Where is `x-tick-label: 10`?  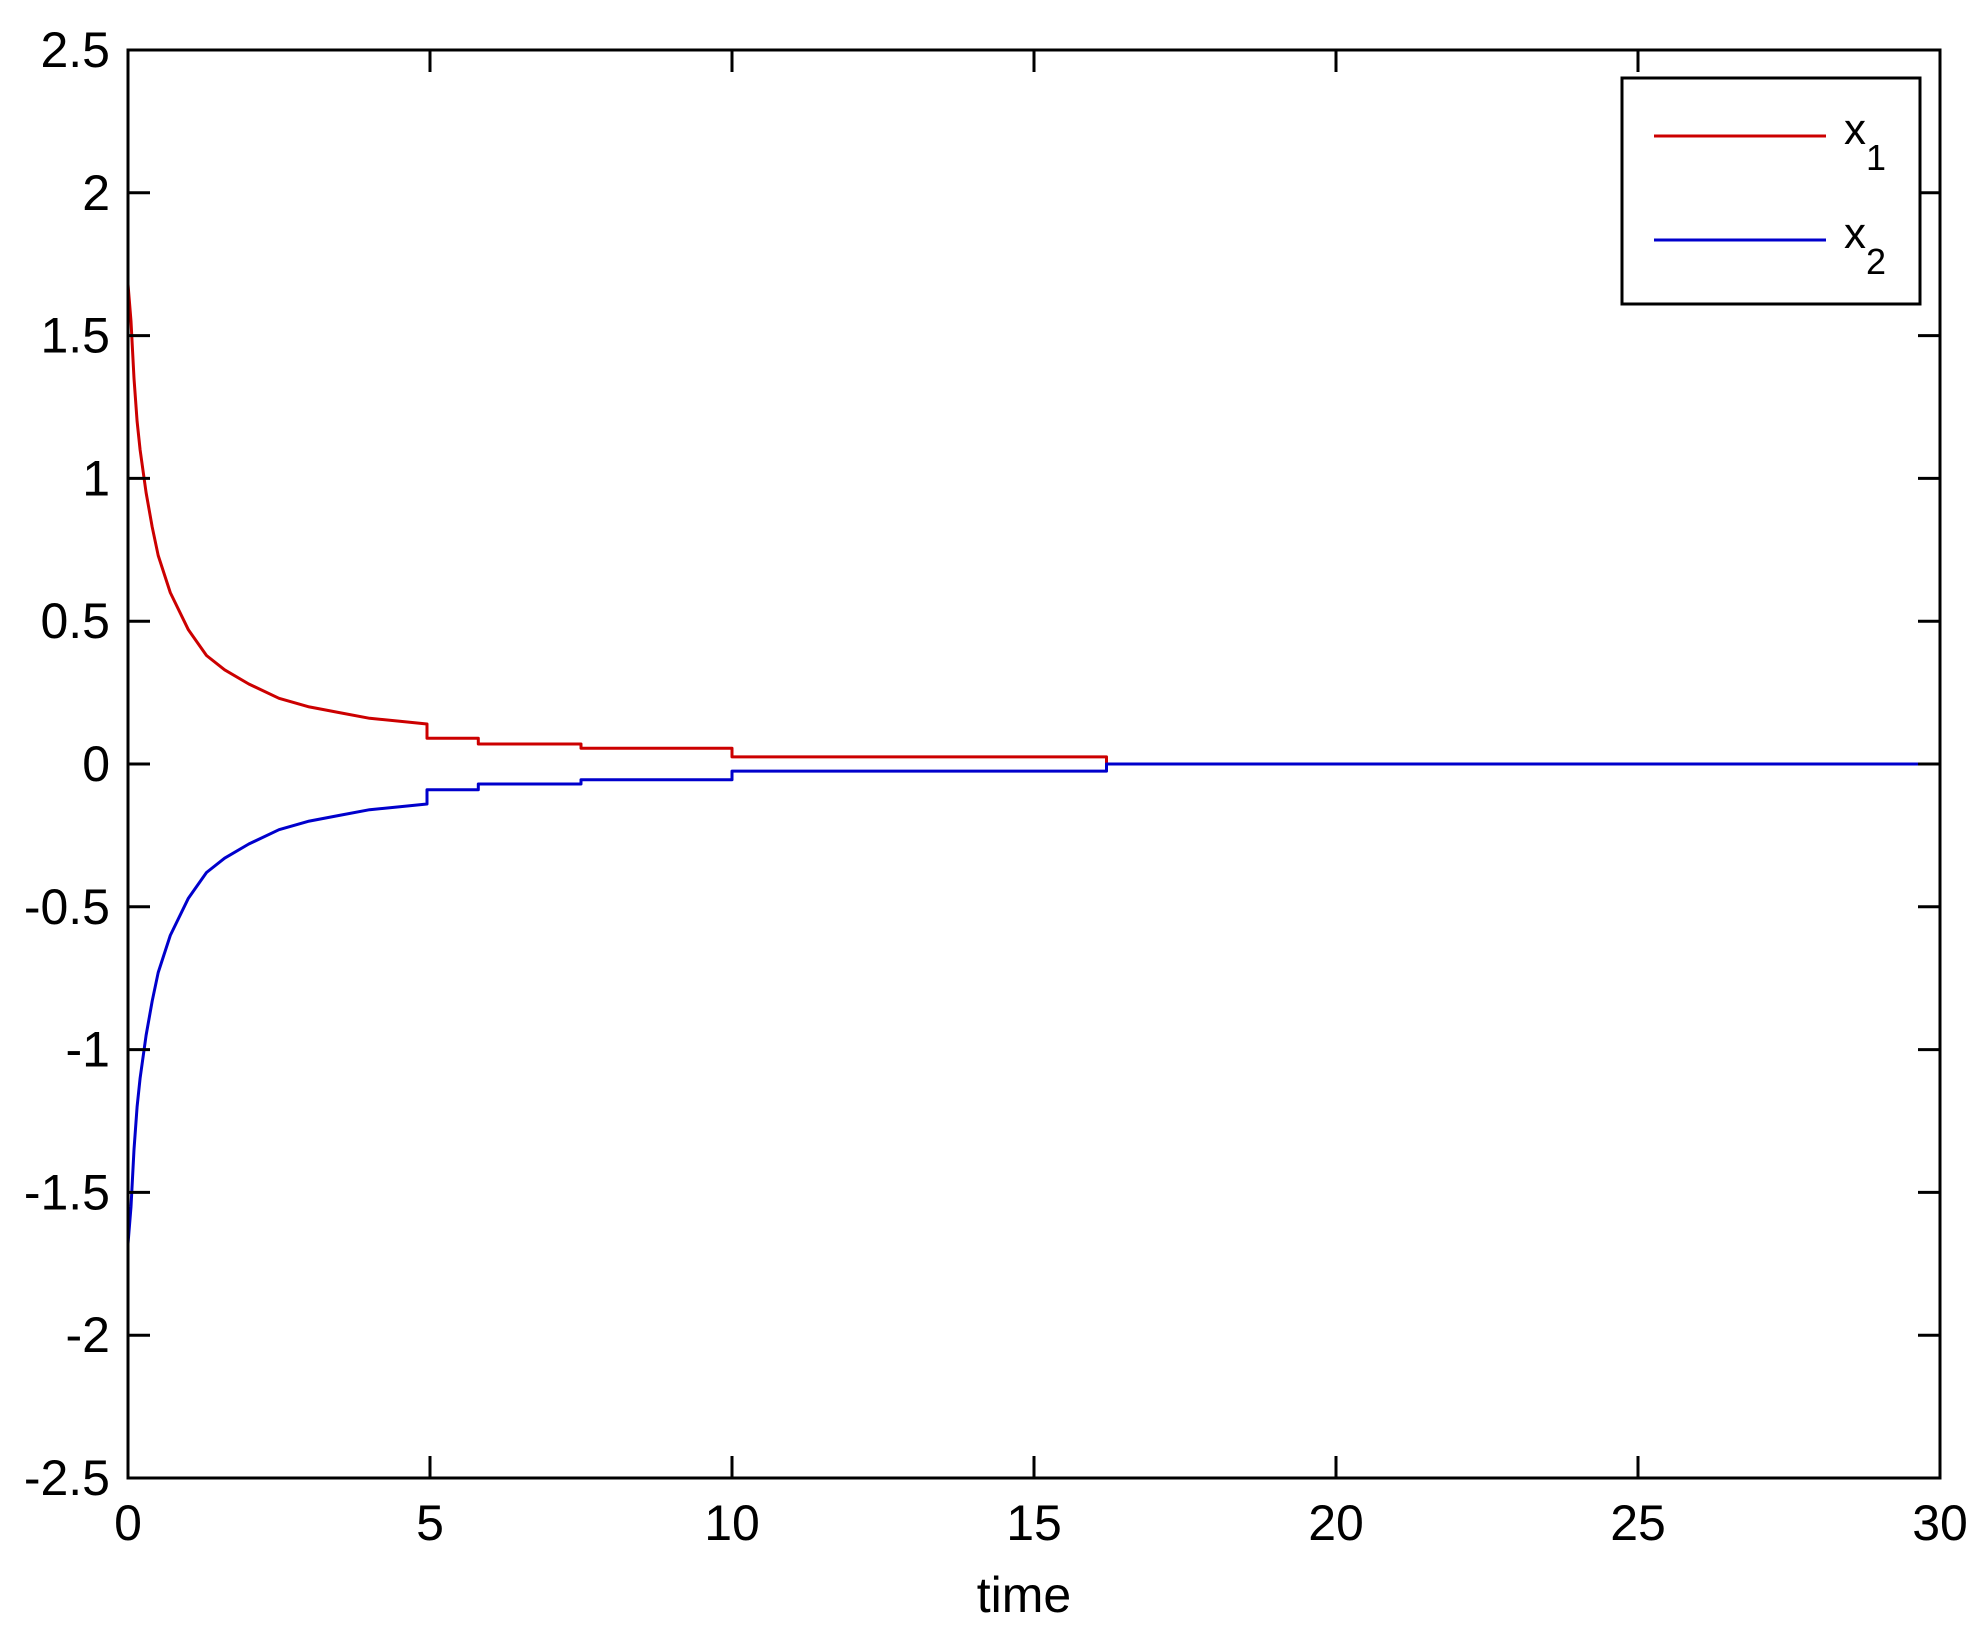 x-tick-label: 10 is located at coordinates (732, 1523).